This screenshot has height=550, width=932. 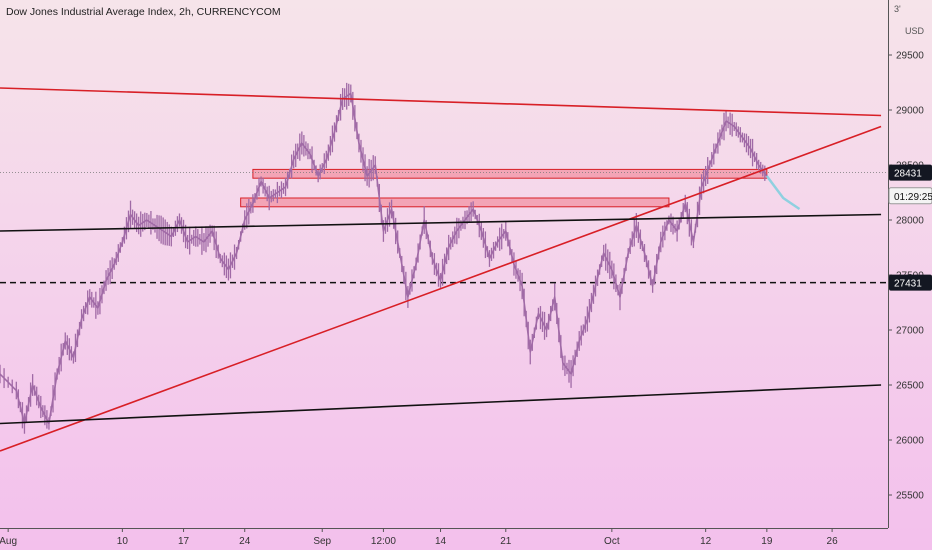 What do you see at coordinates (910, 496) in the screenshot?
I see `y-tick-label: 25500` at bounding box center [910, 496].